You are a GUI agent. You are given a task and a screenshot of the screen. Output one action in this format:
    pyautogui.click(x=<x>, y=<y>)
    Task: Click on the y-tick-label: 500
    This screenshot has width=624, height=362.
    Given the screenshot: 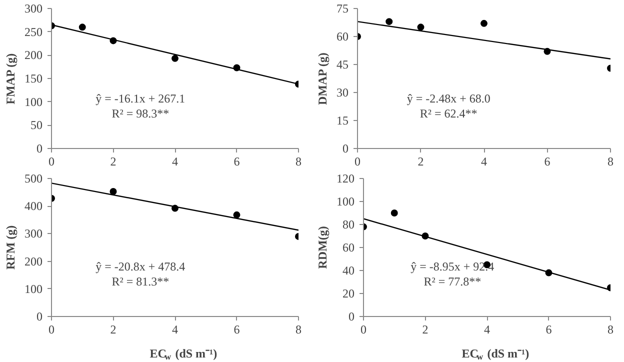 What is the action you would take?
    pyautogui.click(x=33, y=179)
    